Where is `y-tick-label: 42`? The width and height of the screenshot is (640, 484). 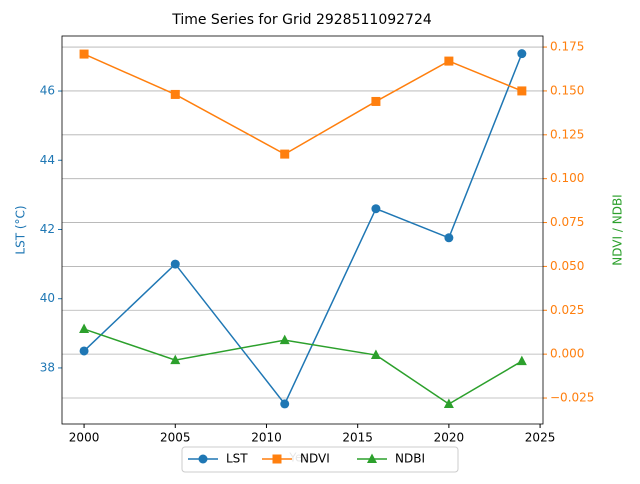
y-tick-label: 42 is located at coordinates (47, 229).